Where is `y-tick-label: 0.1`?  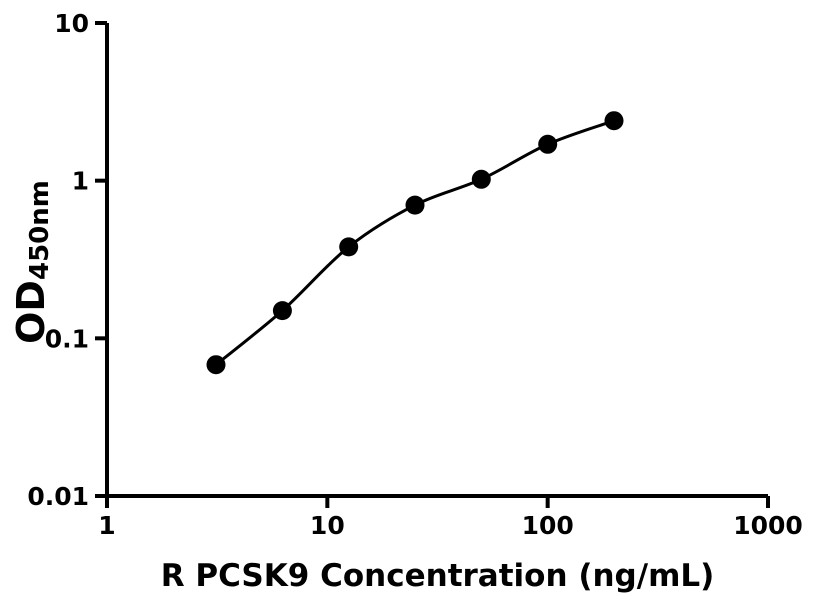
y-tick-label: 0.1 is located at coordinates (67, 338).